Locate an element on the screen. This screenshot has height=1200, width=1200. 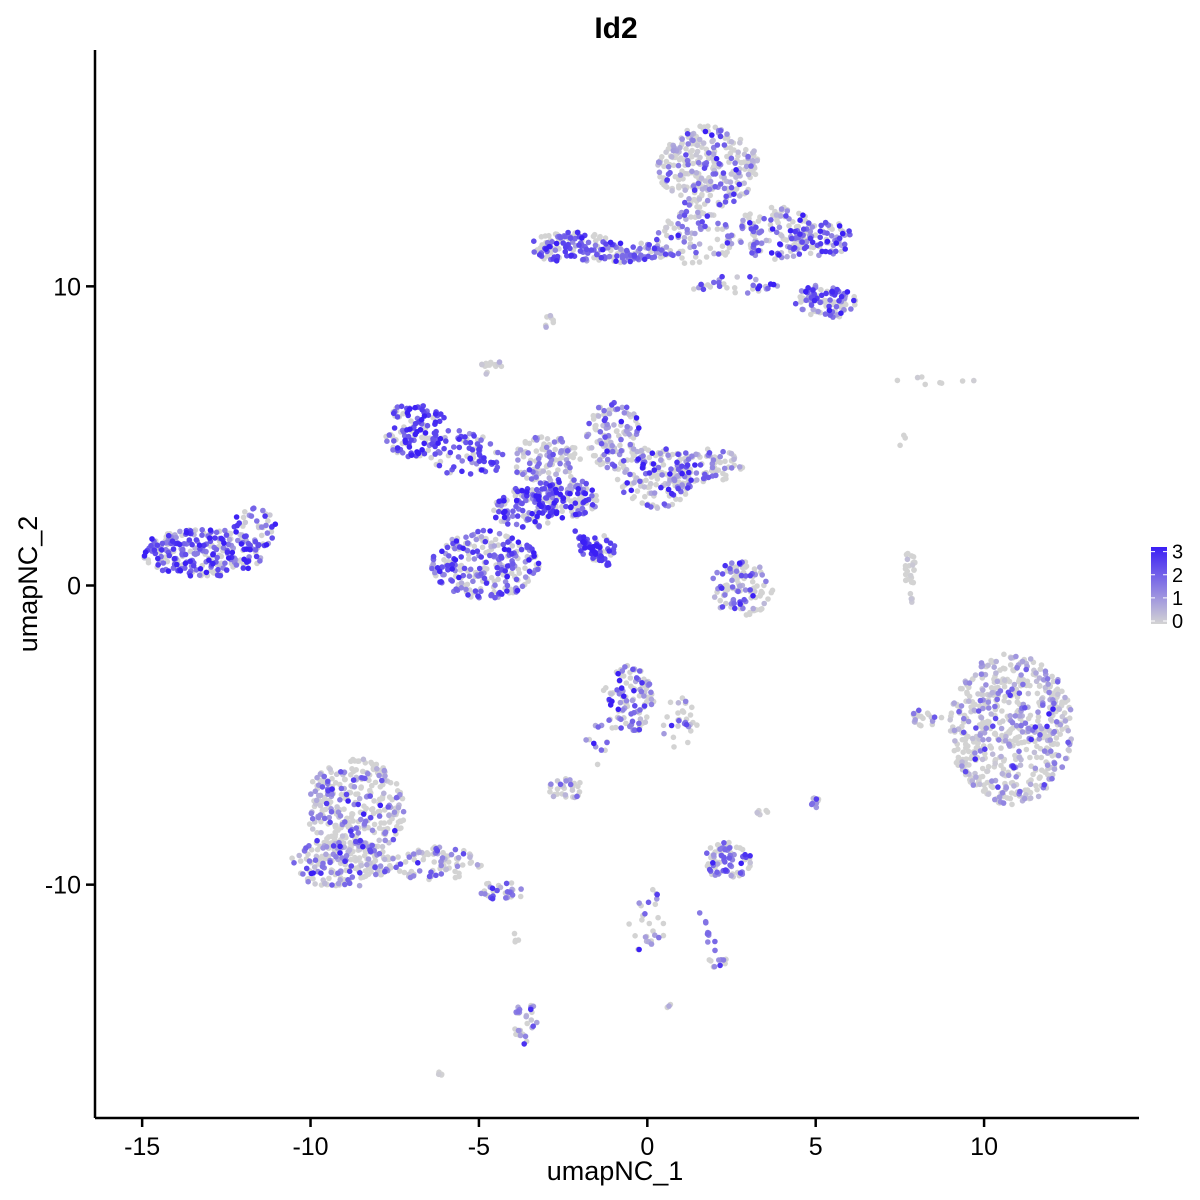
x-tick-label: -10 is located at coordinates (310, 1147).